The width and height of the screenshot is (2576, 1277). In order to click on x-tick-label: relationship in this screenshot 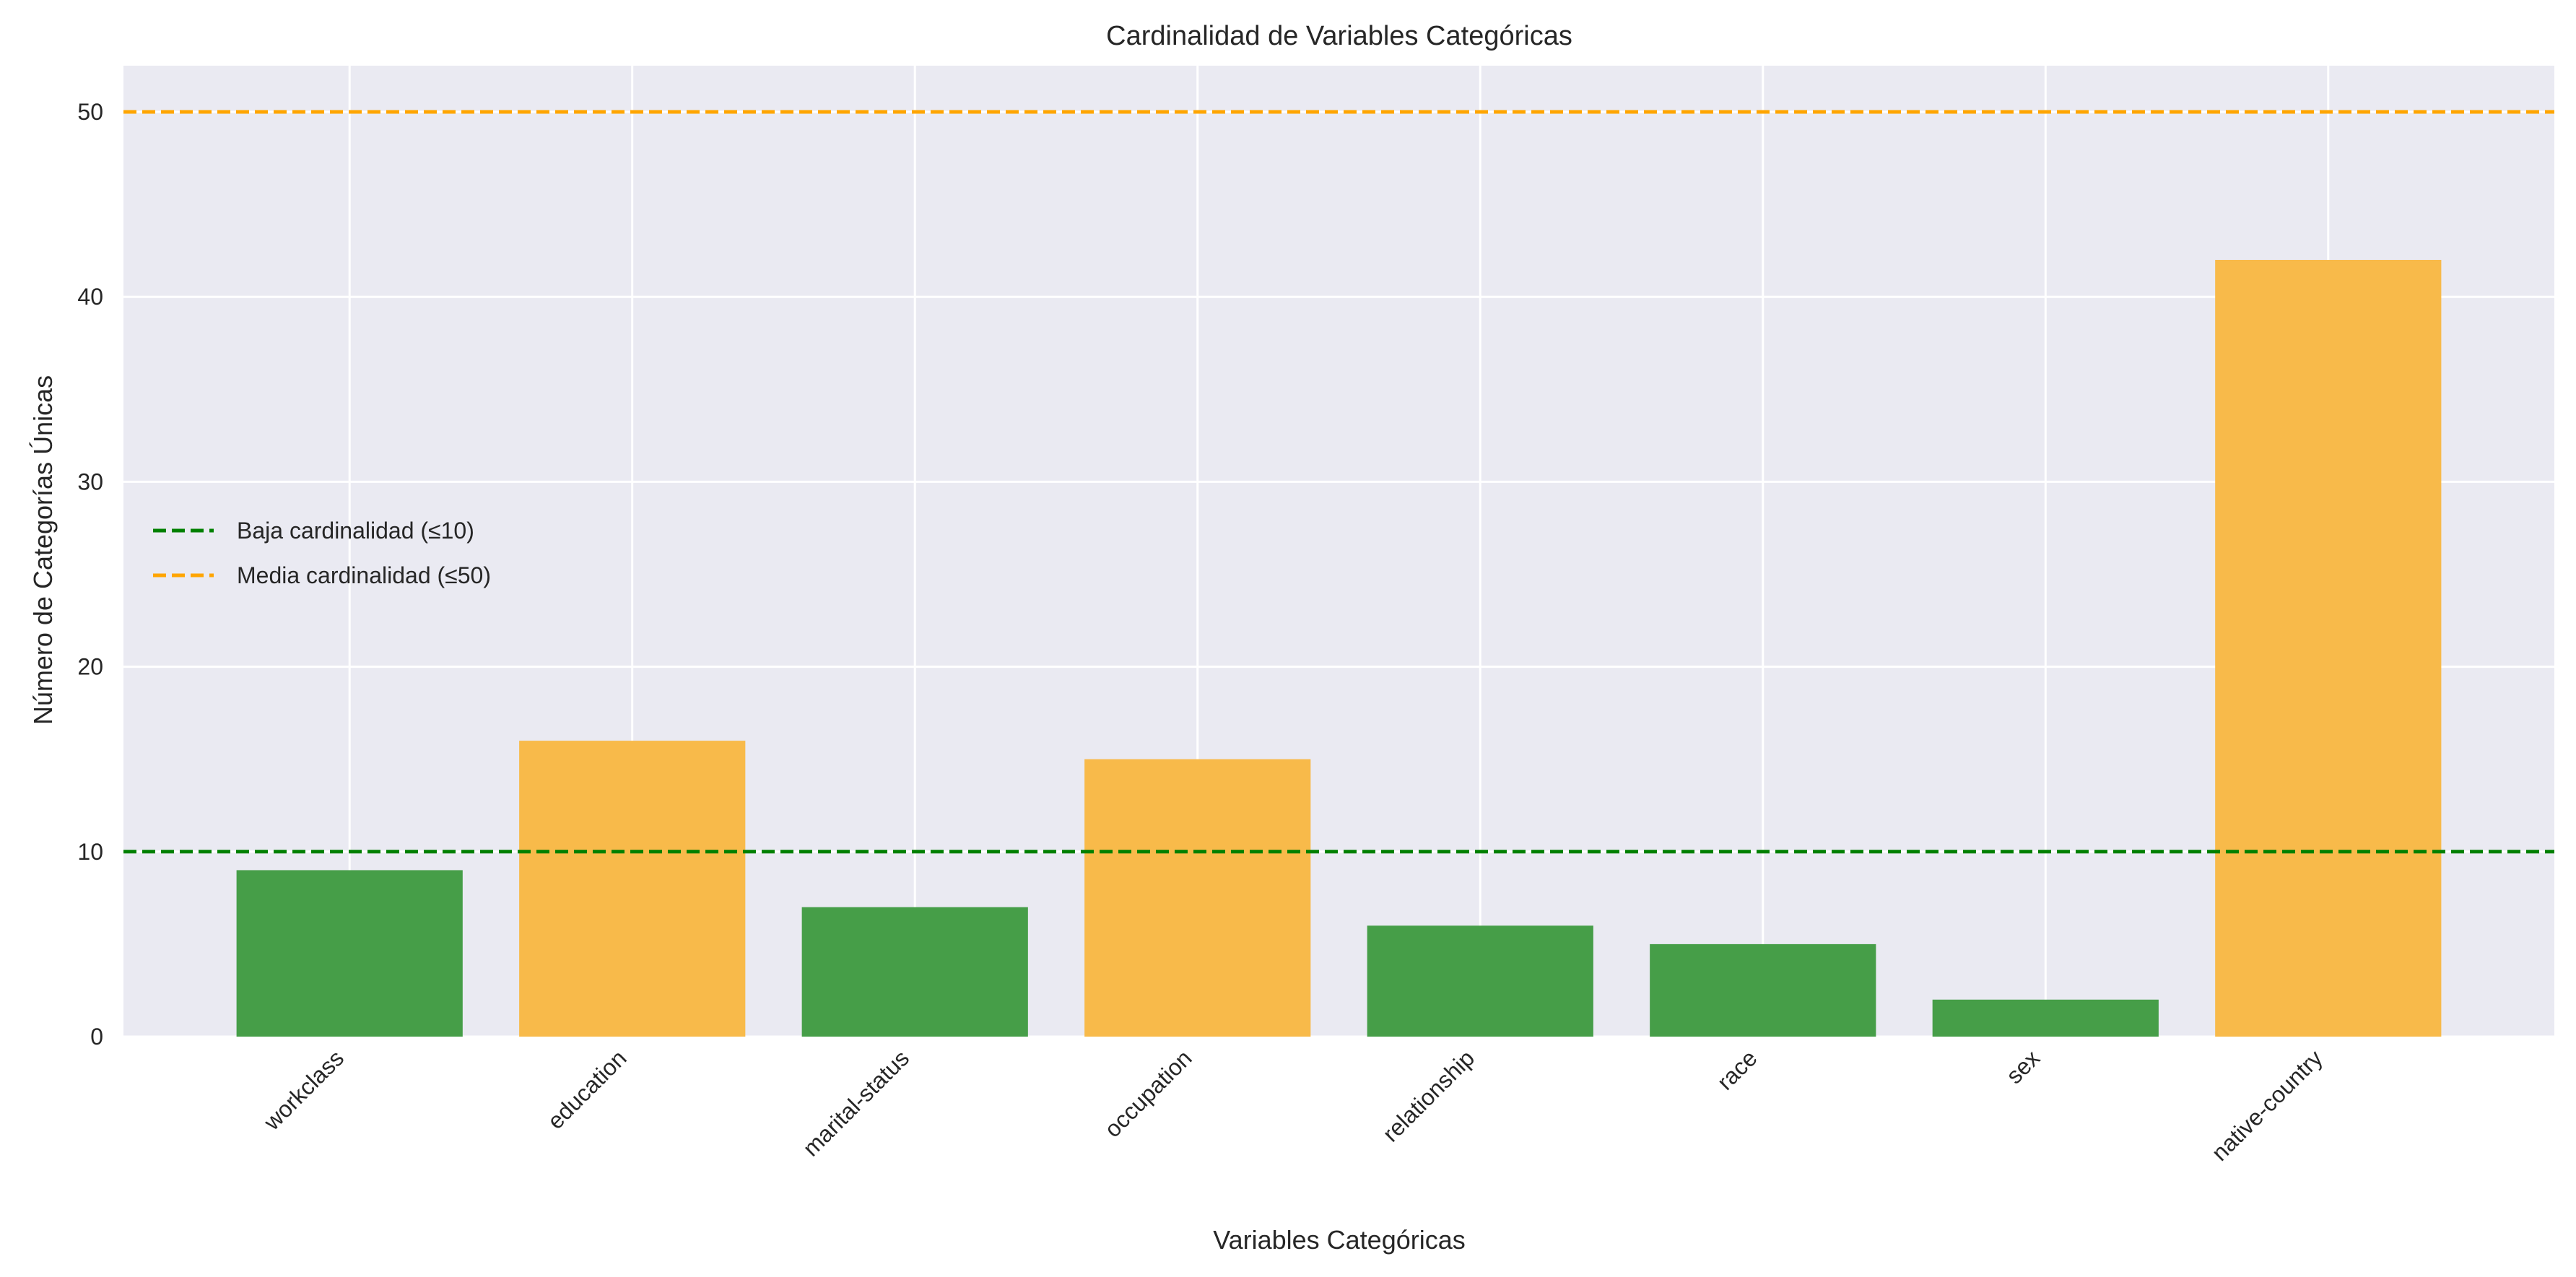, I will do `click(1428, 1095)`.